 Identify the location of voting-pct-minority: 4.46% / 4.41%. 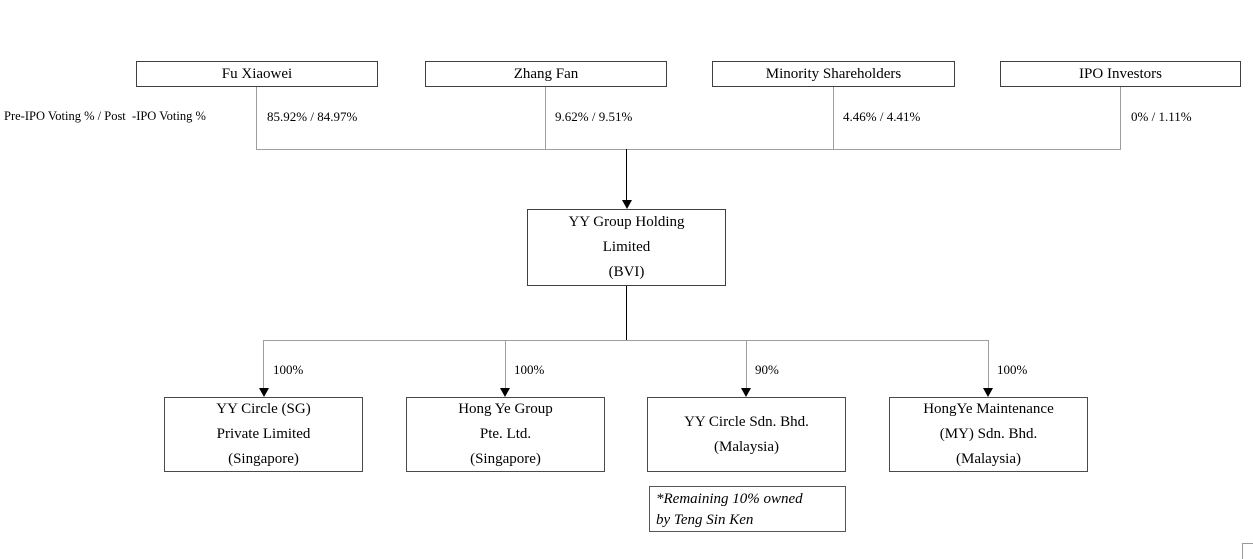
(882, 116).